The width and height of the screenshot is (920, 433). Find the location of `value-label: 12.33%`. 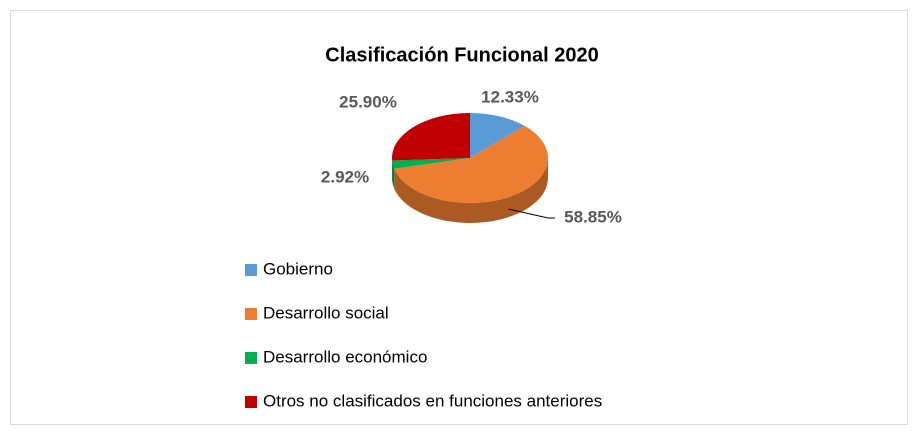

value-label: 12.33% is located at coordinates (510, 96).